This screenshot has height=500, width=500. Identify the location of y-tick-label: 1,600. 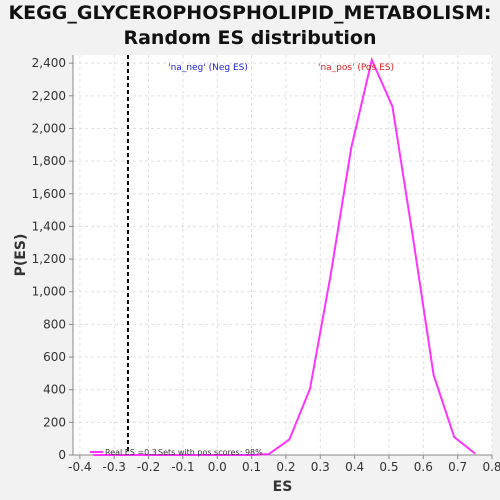
(49, 194).